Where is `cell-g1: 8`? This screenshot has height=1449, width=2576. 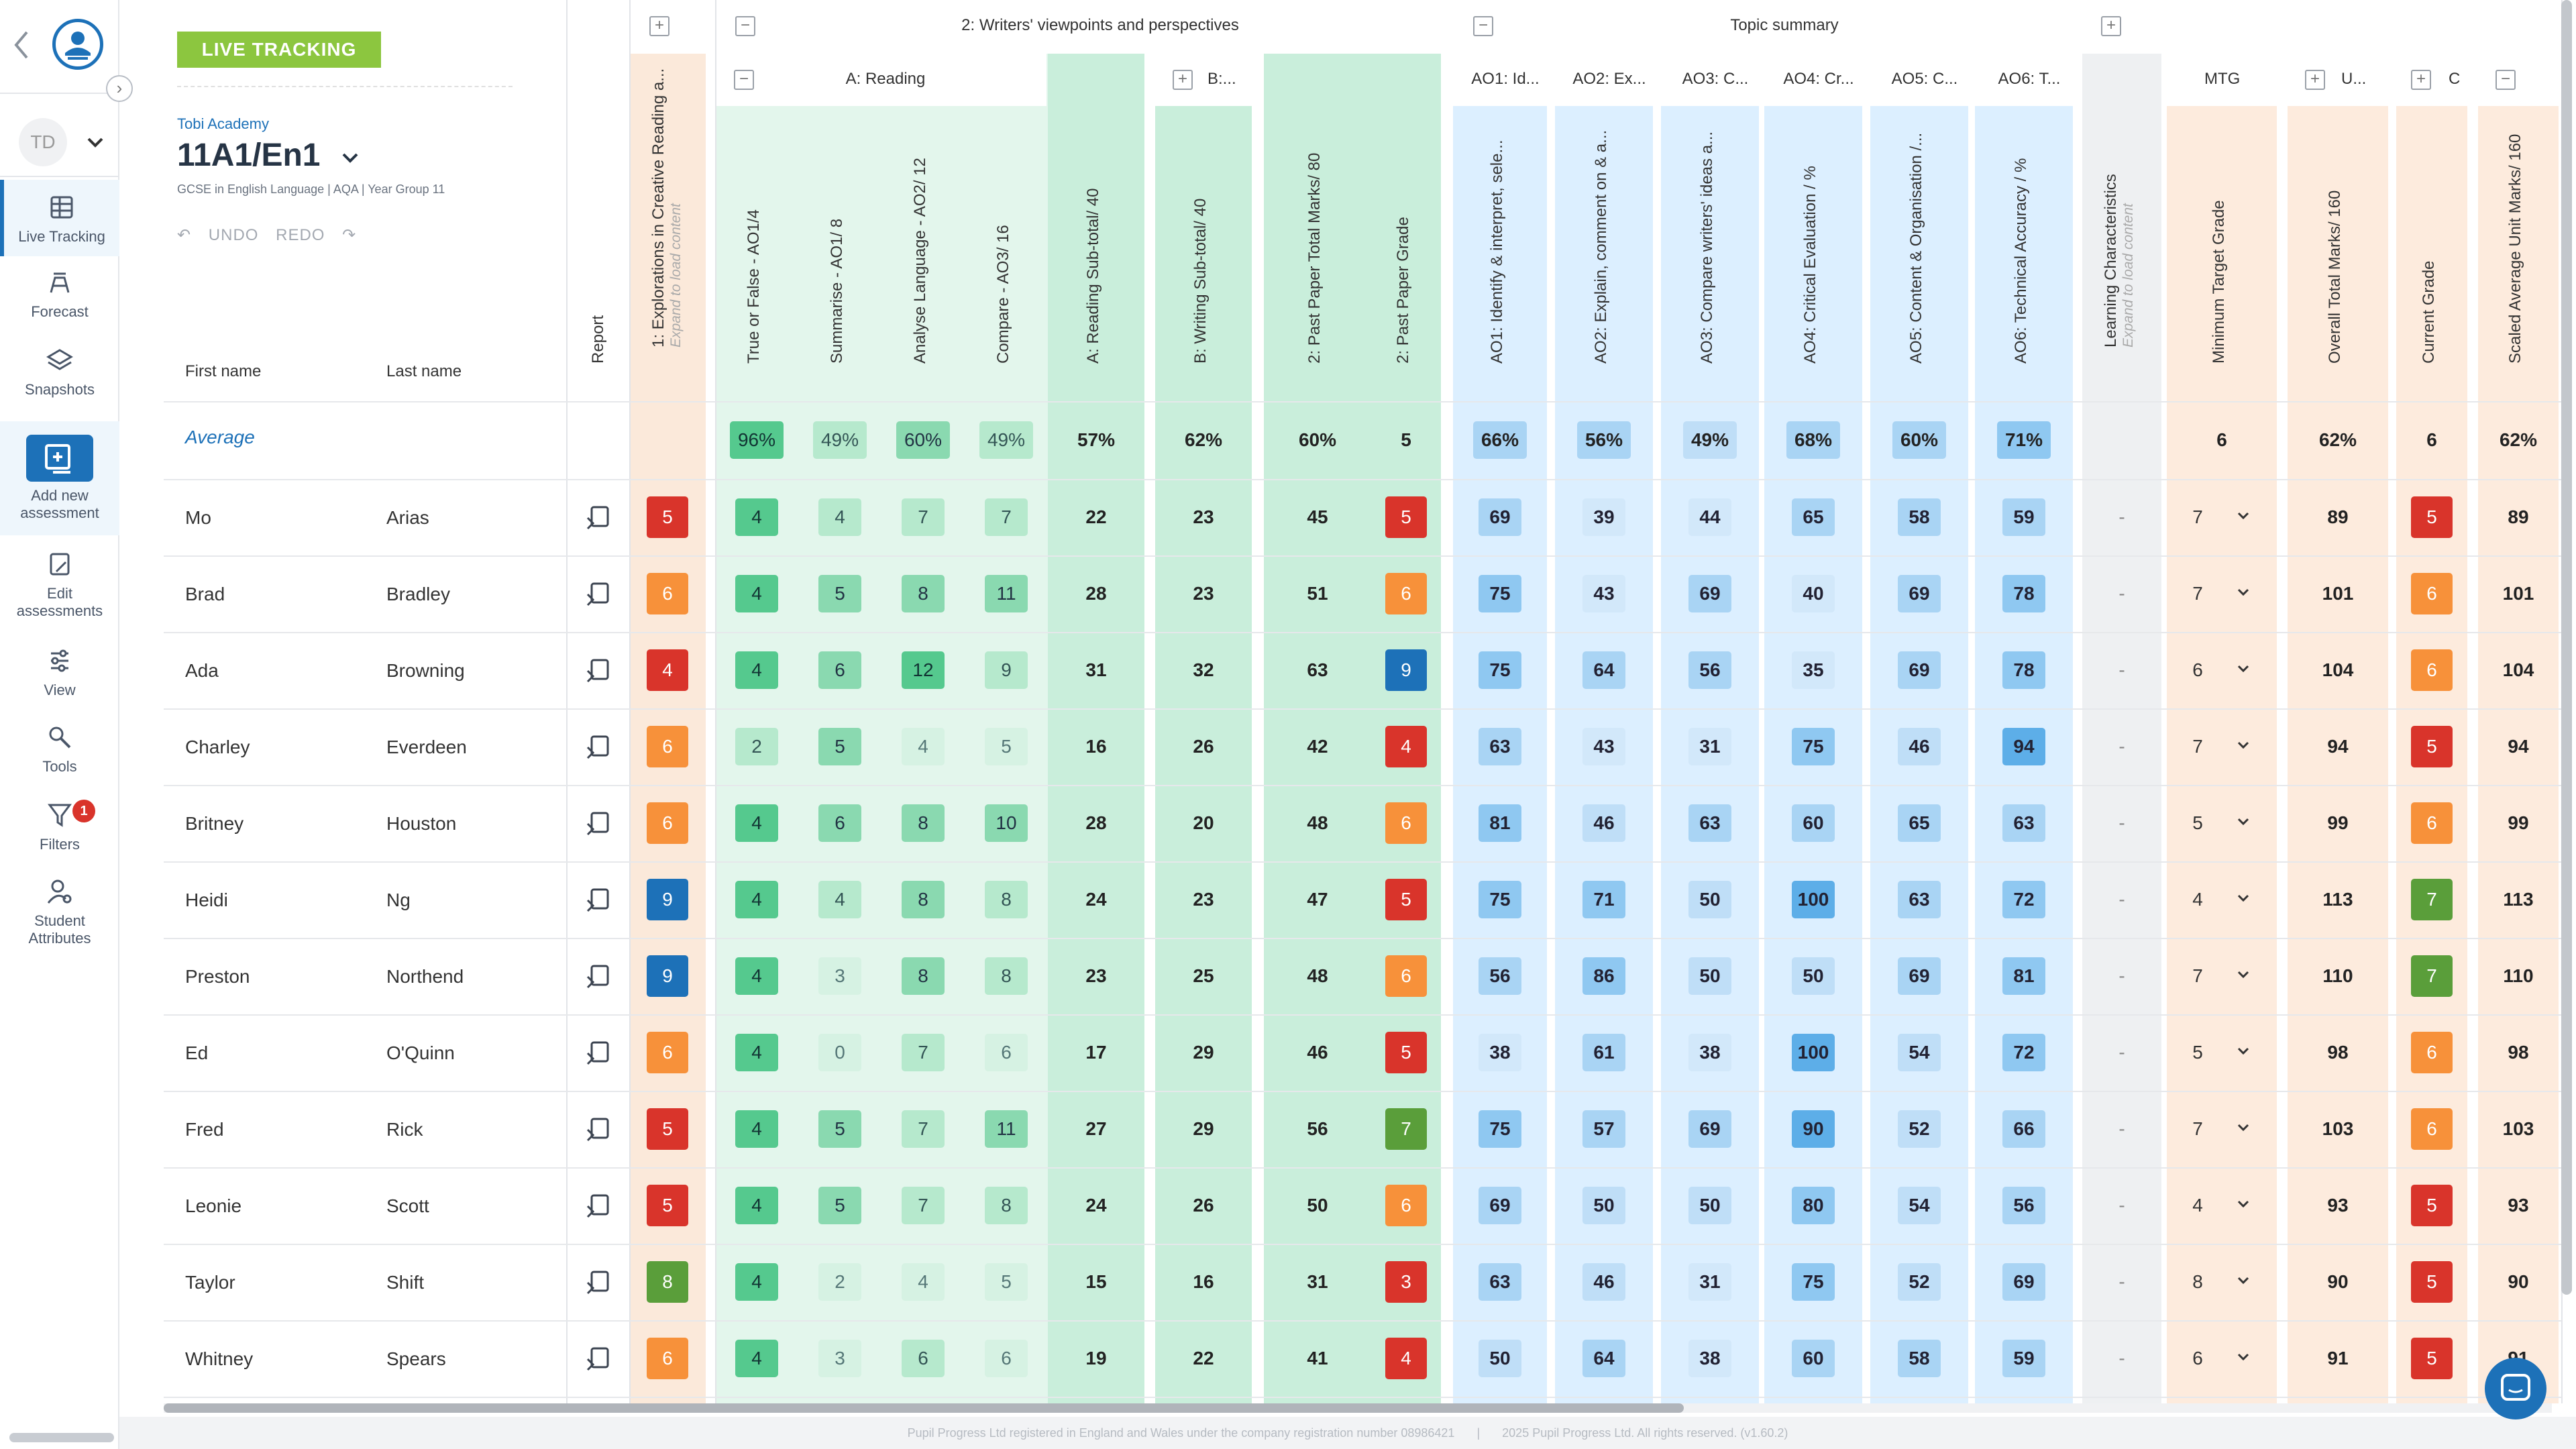 cell-g1: 8 is located at coordinates (667, 1282).